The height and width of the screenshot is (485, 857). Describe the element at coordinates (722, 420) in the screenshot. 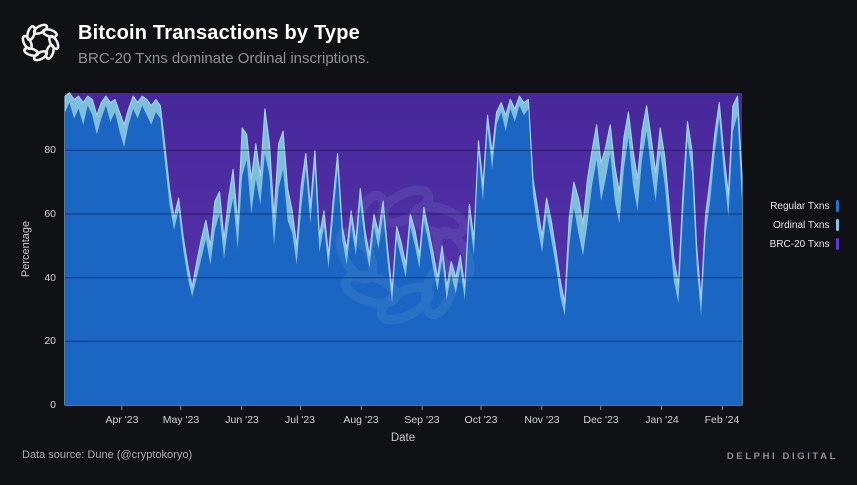

I see `x-tick-label: Feb '24` at that location.